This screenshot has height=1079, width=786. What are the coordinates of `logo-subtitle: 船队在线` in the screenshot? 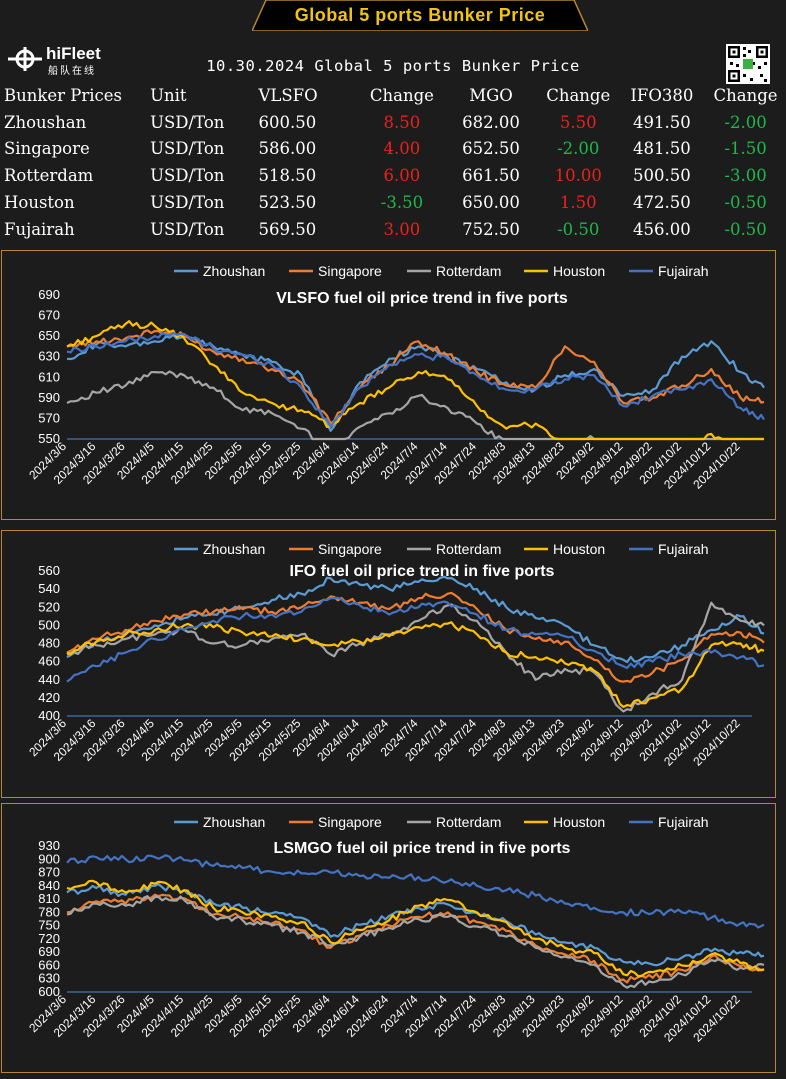 It's located at (72, 71).